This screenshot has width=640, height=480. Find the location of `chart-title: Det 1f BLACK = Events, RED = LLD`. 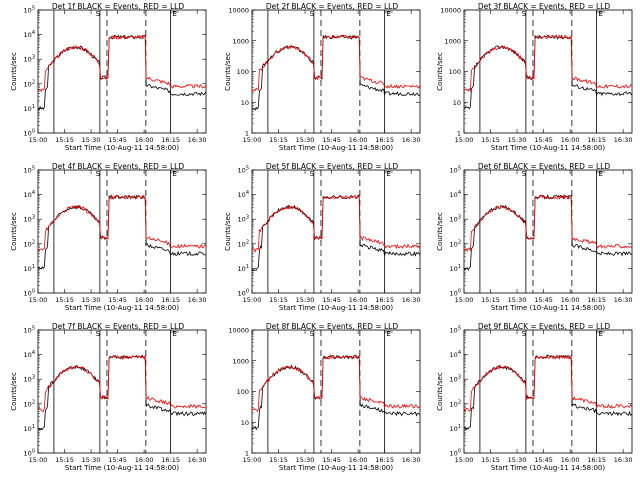

chart-title: Det 1f BLACK = Events, RED = LLD is located at coordinates (118, 6).